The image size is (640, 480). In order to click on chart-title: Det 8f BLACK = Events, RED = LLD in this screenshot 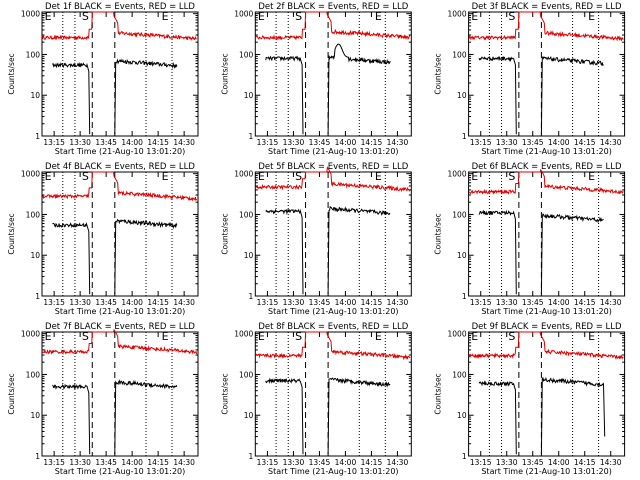, I will do `click(333, 327)`.